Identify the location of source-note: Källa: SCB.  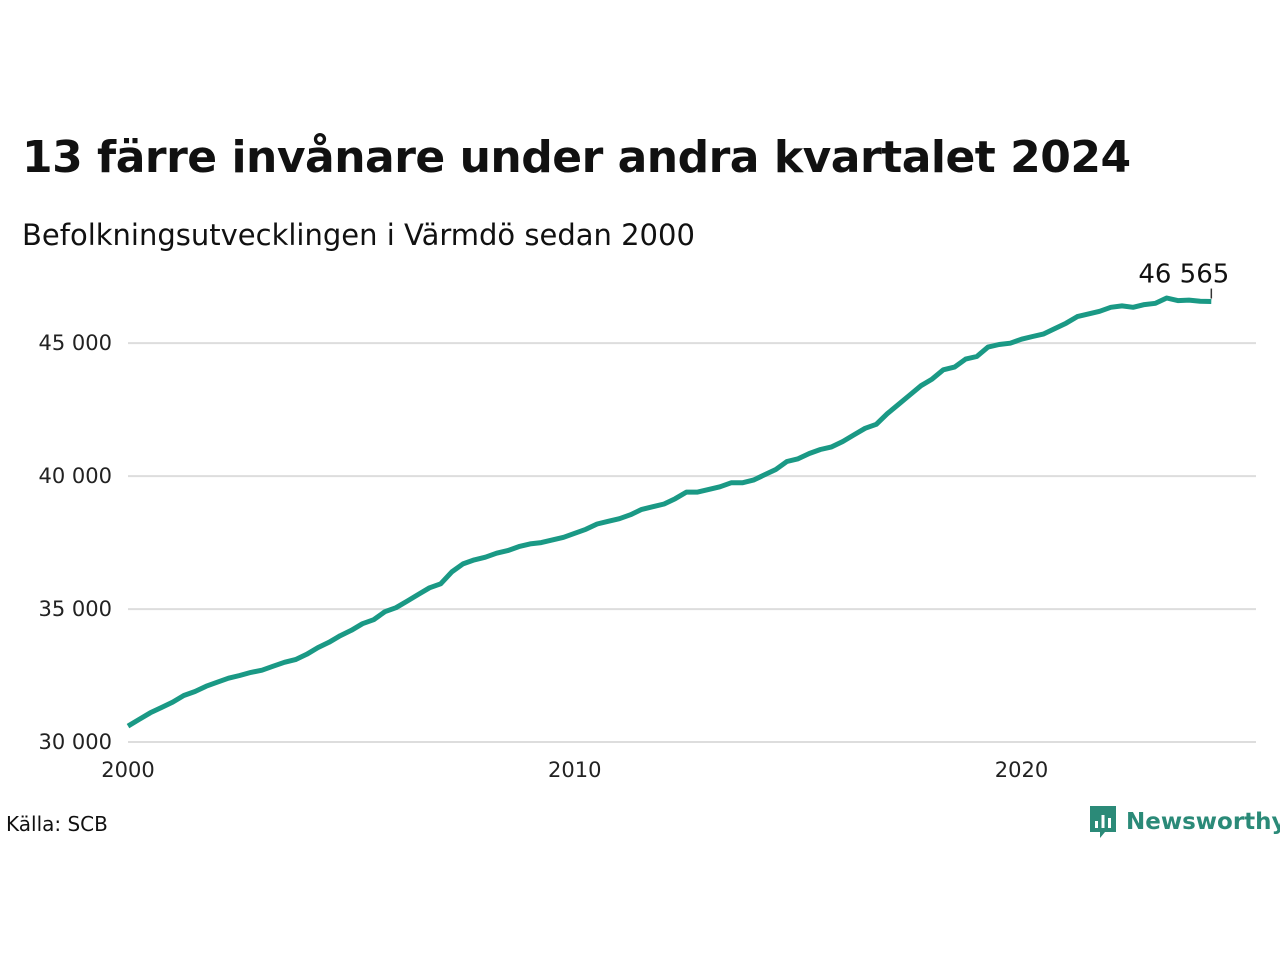
(57, 824).